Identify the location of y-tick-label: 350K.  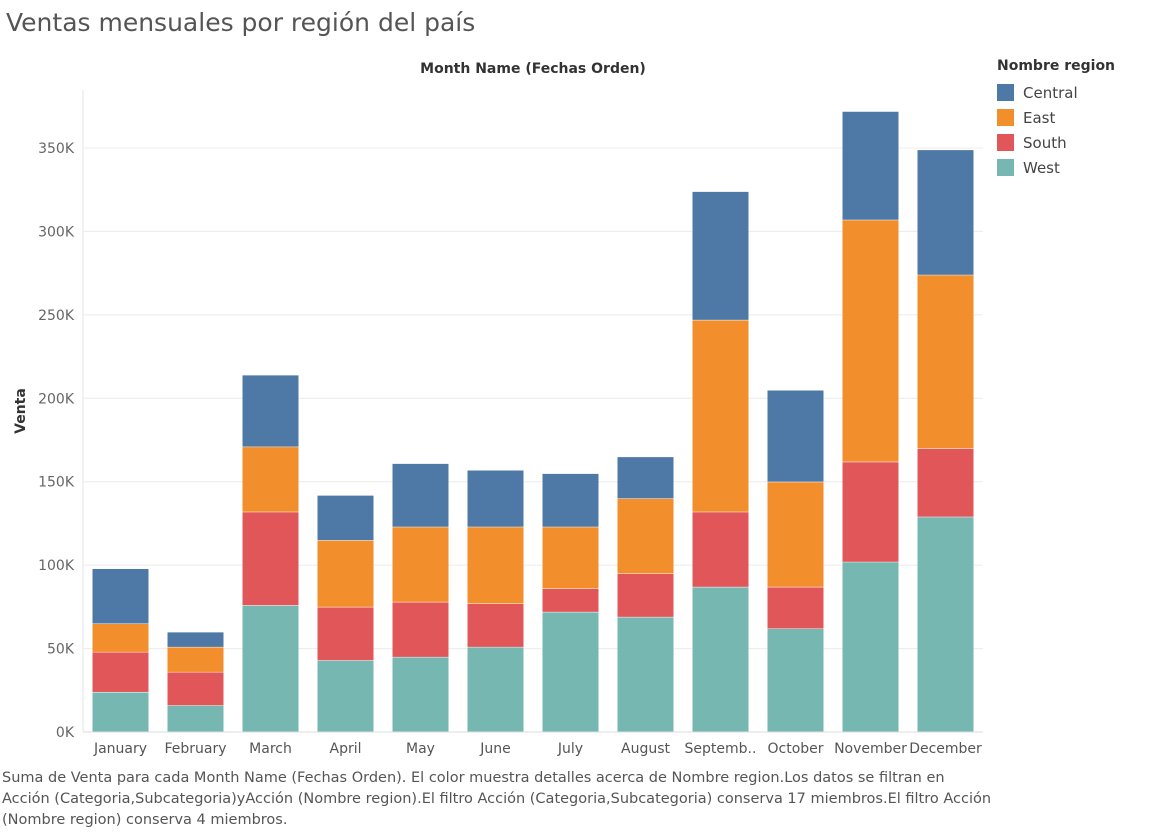
(56, 149).